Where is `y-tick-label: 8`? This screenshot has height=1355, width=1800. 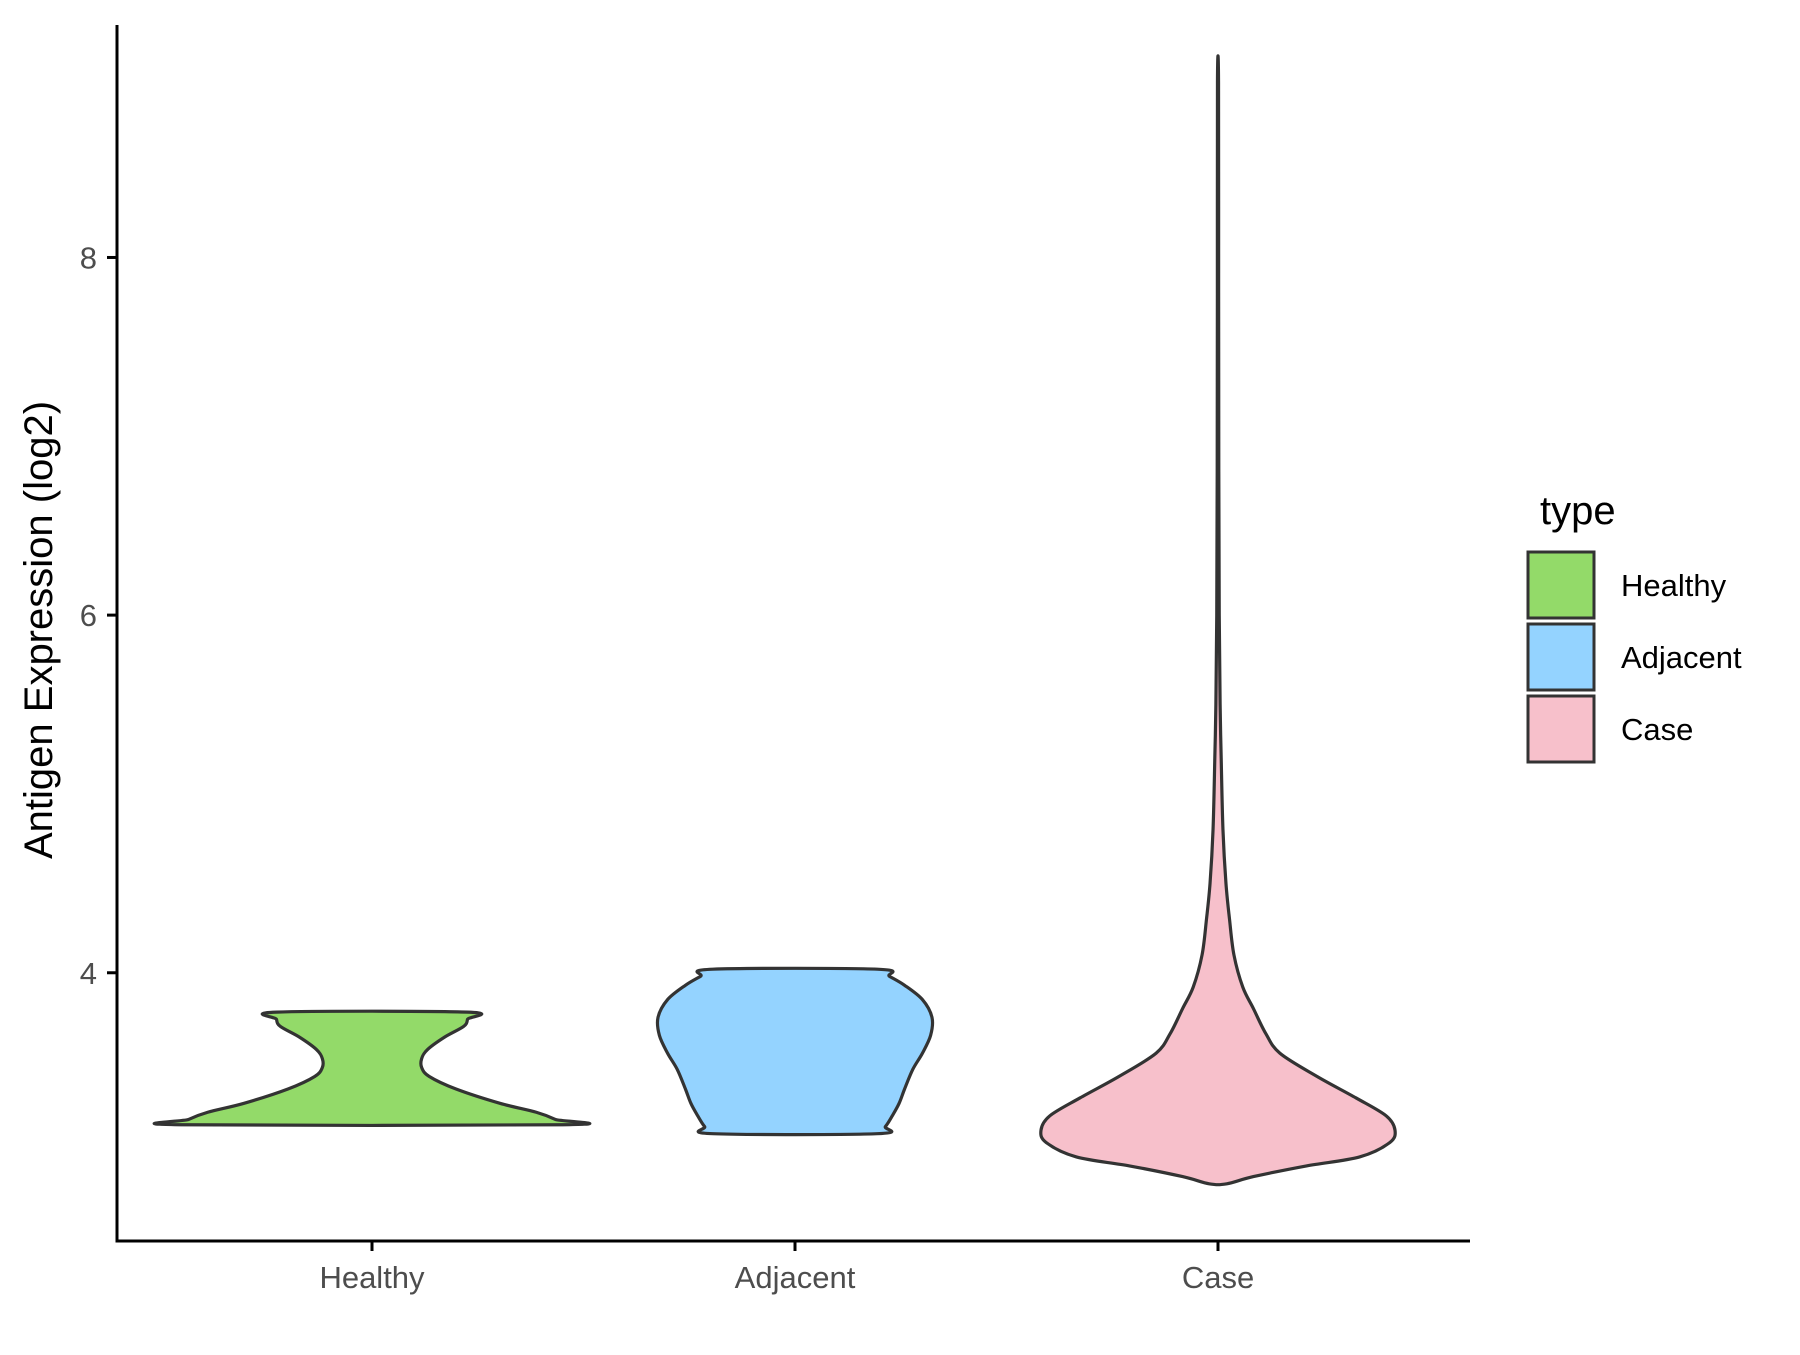 y-tick-label: 8 is located at coordinates (88, 257).